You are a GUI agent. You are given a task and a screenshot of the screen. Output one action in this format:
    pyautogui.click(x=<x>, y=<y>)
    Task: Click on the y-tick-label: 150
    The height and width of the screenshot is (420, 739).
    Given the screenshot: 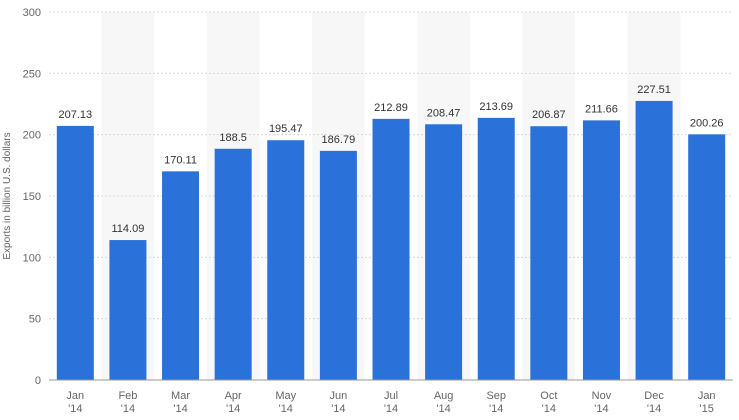 What is the action you would take?
    pyautogui.click(x=32, y=197)
    